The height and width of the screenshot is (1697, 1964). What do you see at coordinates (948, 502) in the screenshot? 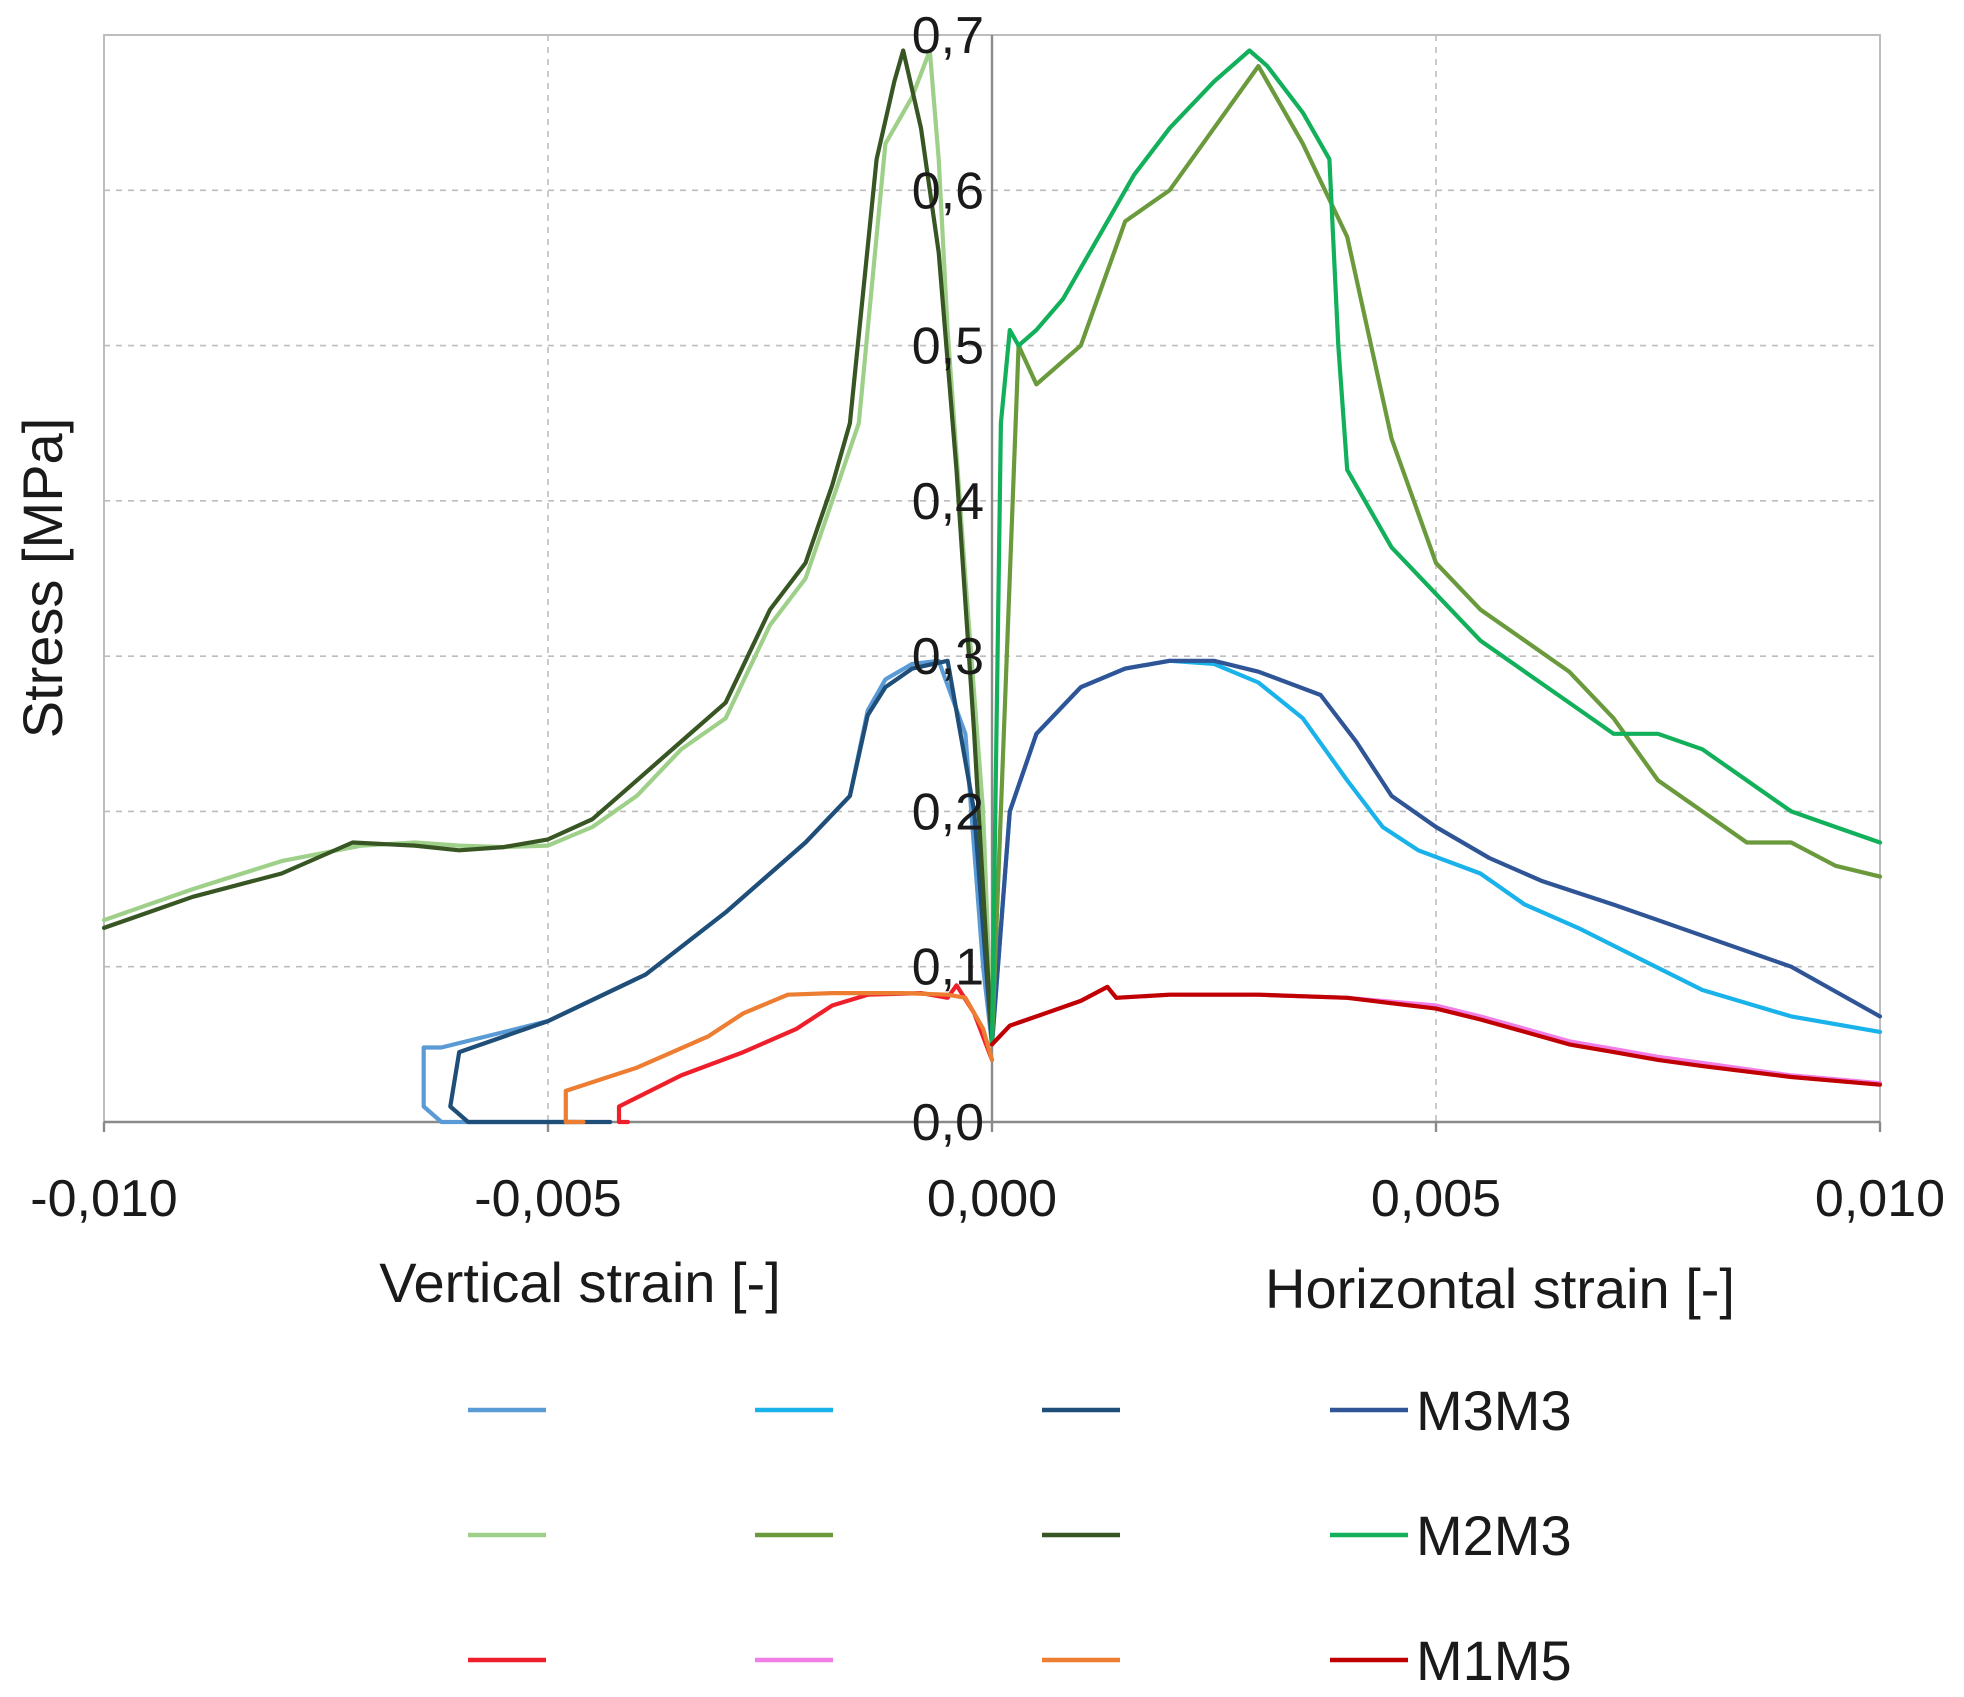
I see `y-tick-label: 0,4` at bounding box center [948, 502].